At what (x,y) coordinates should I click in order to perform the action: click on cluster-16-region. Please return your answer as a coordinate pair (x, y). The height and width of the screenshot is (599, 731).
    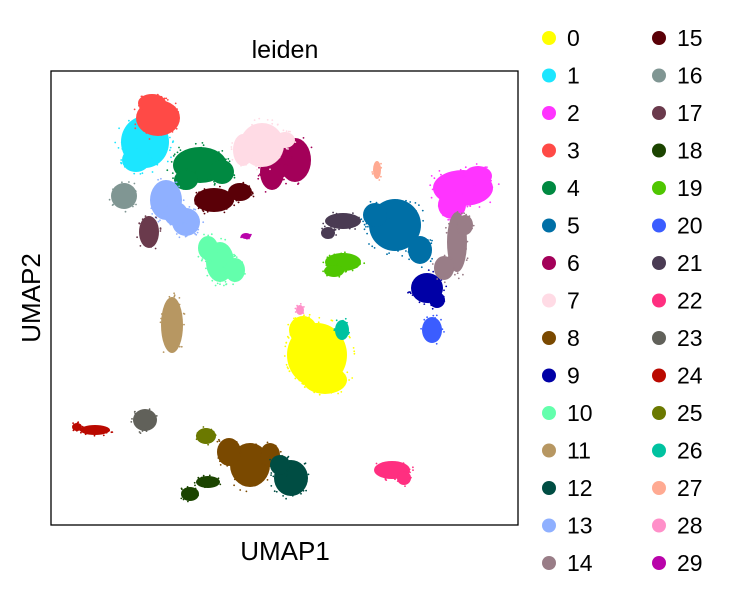
    Looking at the image, I should click on (124, 196).